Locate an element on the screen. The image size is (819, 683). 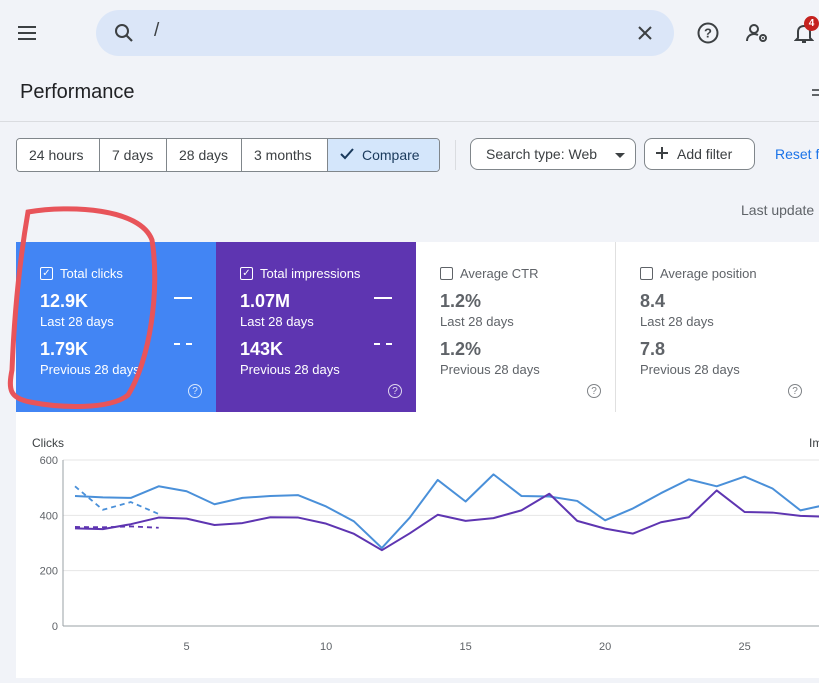
y-tick-label: 400 is located at coordinates (49, 516).